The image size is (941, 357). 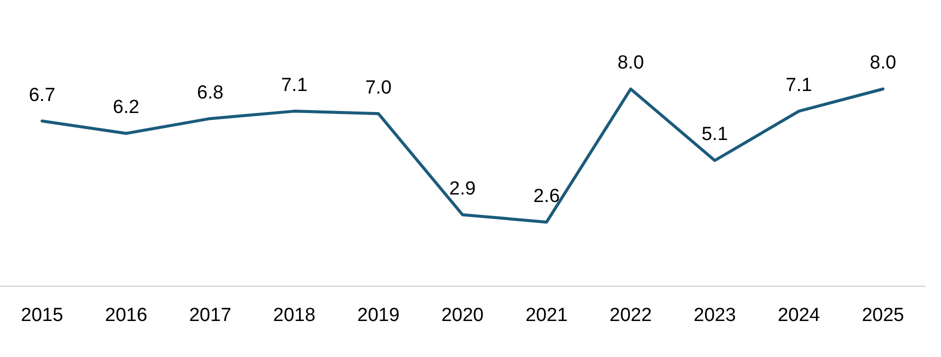 I want to click on data-label: 5.1, so click(x=715, y=135).